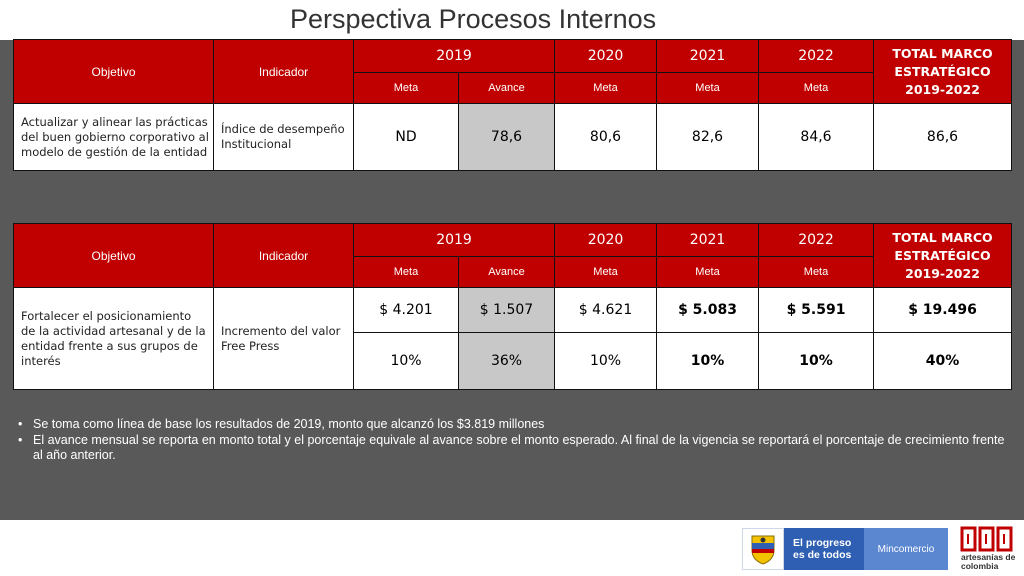  Describe the element at coordinates (406, 361) in the screenshot. I see `value-2019-meta: 10%` at that location.